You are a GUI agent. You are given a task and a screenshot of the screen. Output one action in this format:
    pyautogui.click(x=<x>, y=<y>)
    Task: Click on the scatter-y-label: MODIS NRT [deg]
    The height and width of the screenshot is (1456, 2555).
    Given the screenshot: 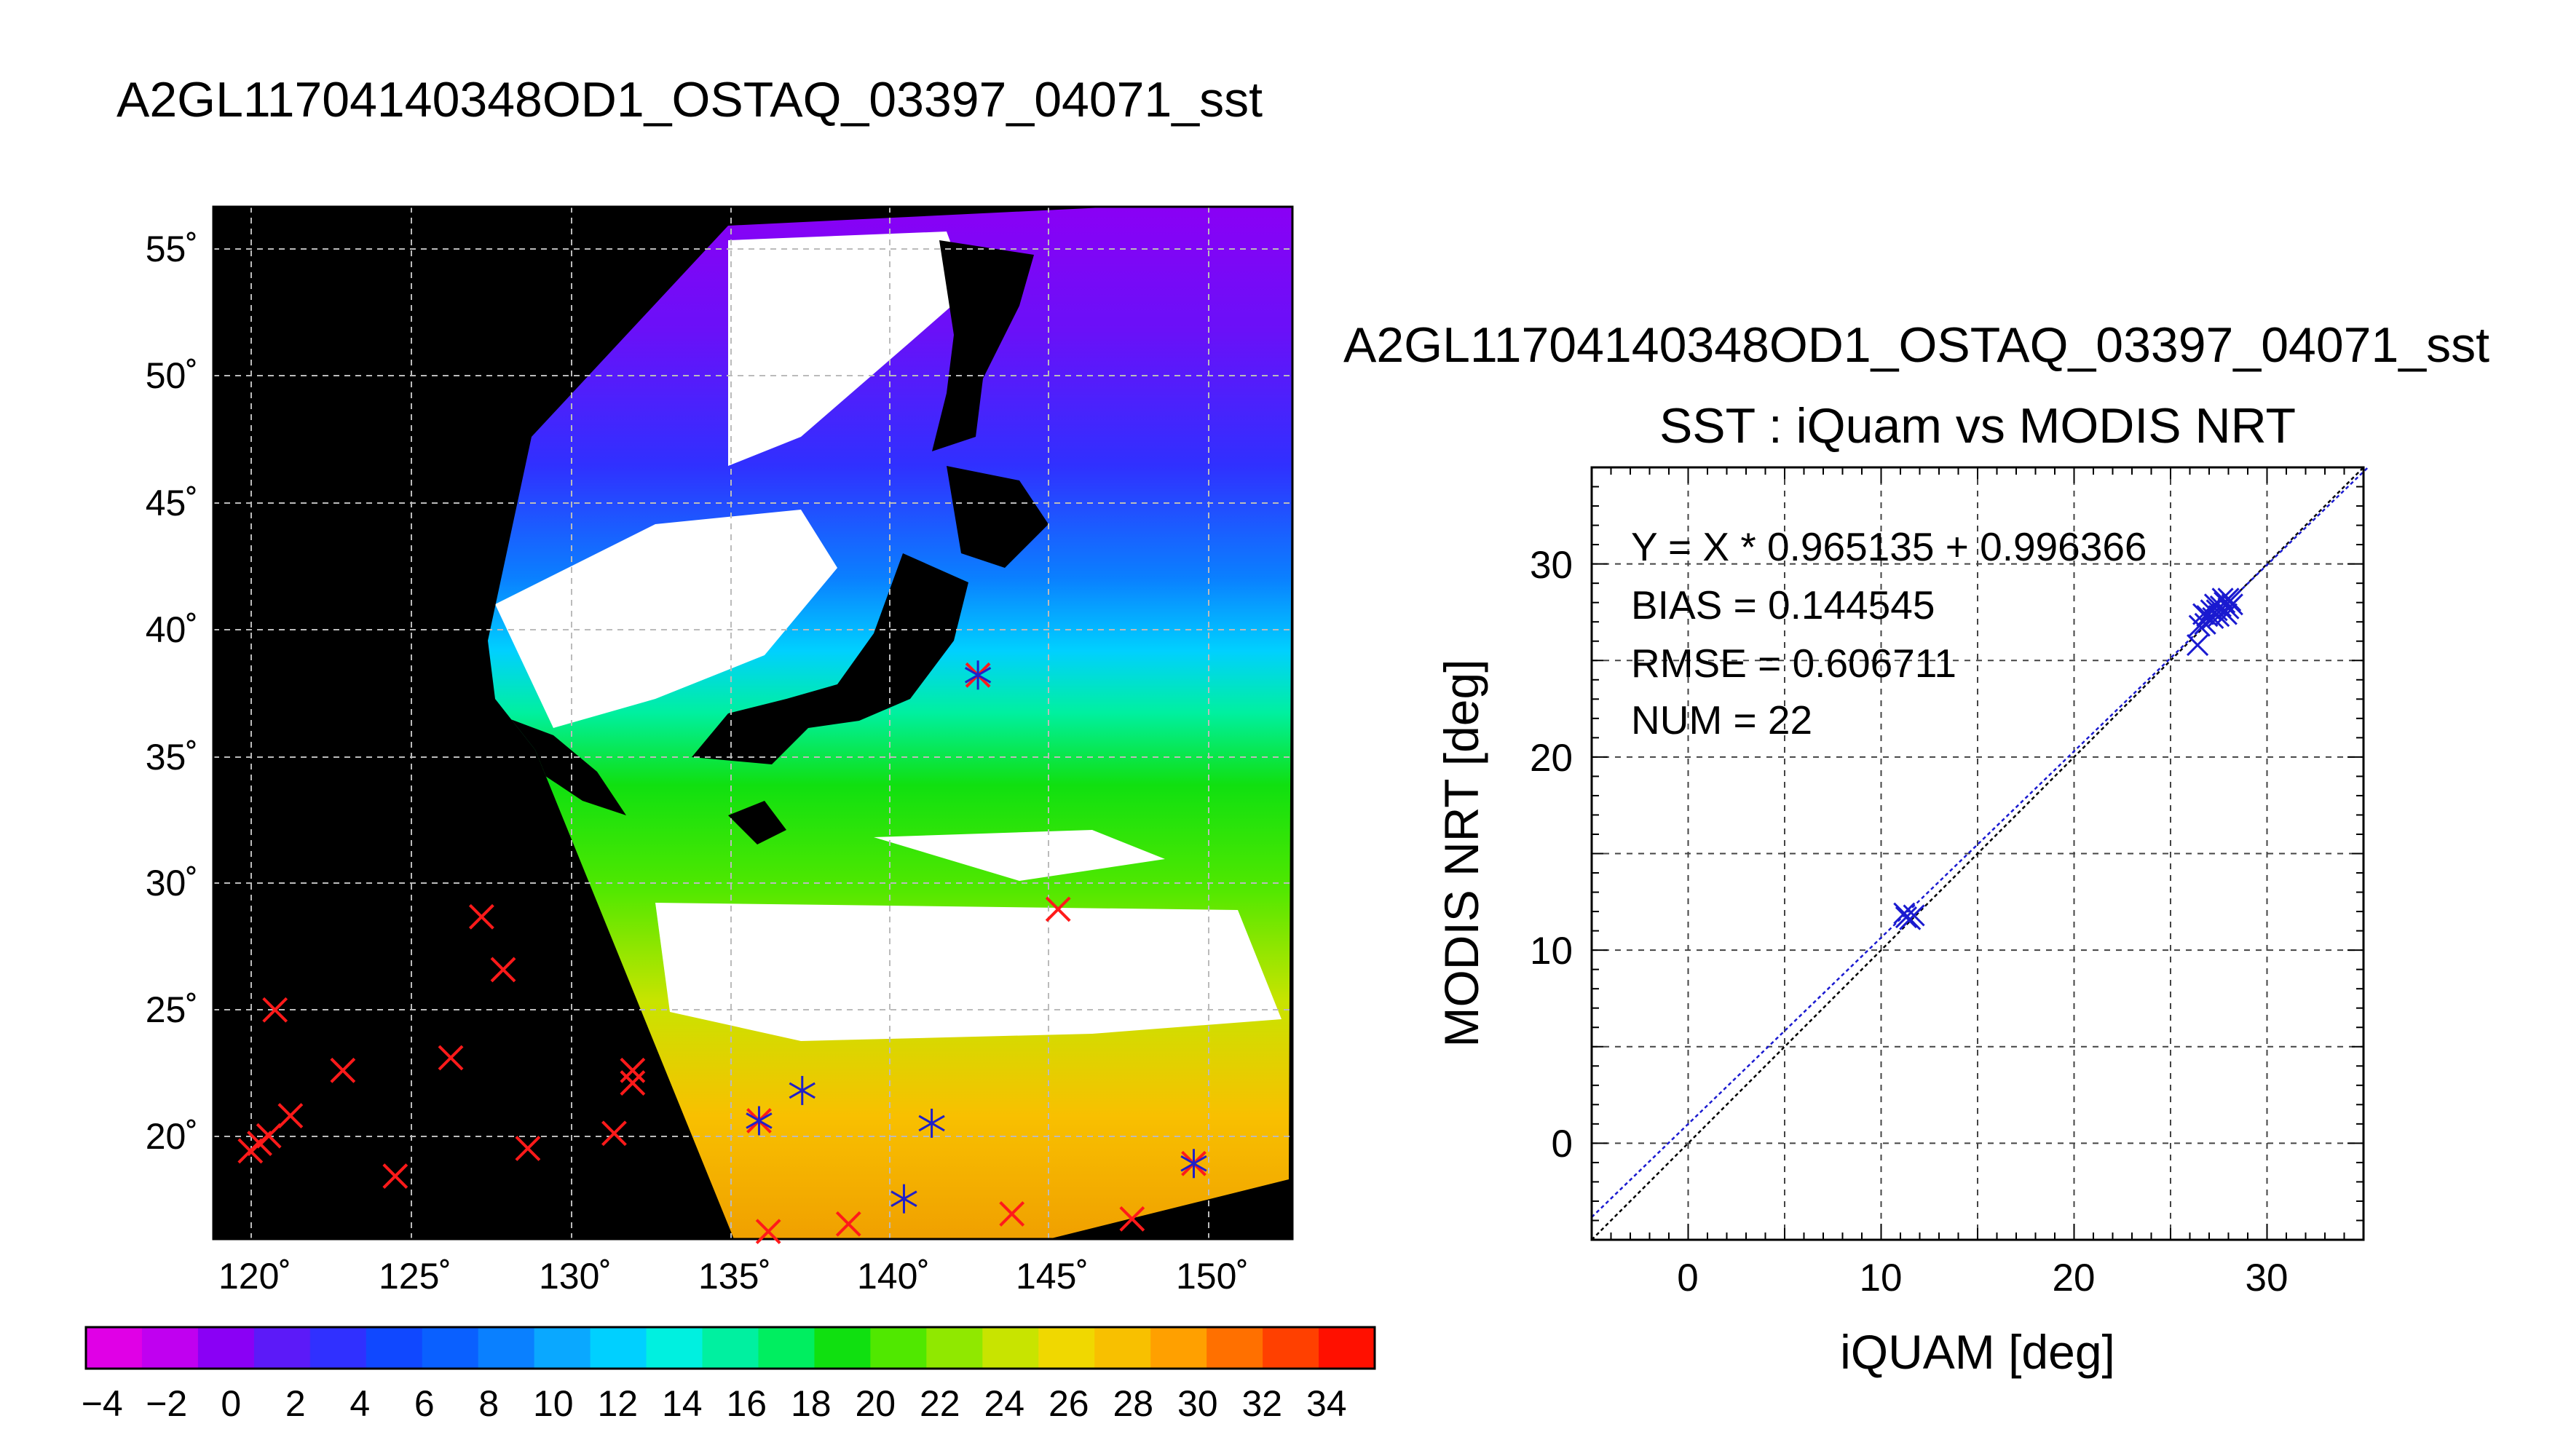 What is the action you would take?
    pyautogui.click(x=1461, y=853)
    